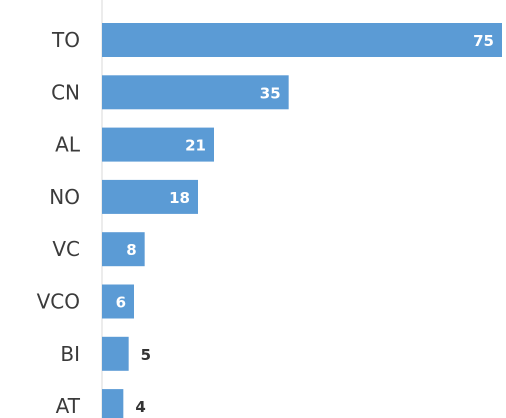 The image size is (506, 418). What do you see at coordinates (59, 223) in the screenshot?
I see `category-labels: TO CN AL NO VC VCO BI AT` at bounding box center [59, 223].